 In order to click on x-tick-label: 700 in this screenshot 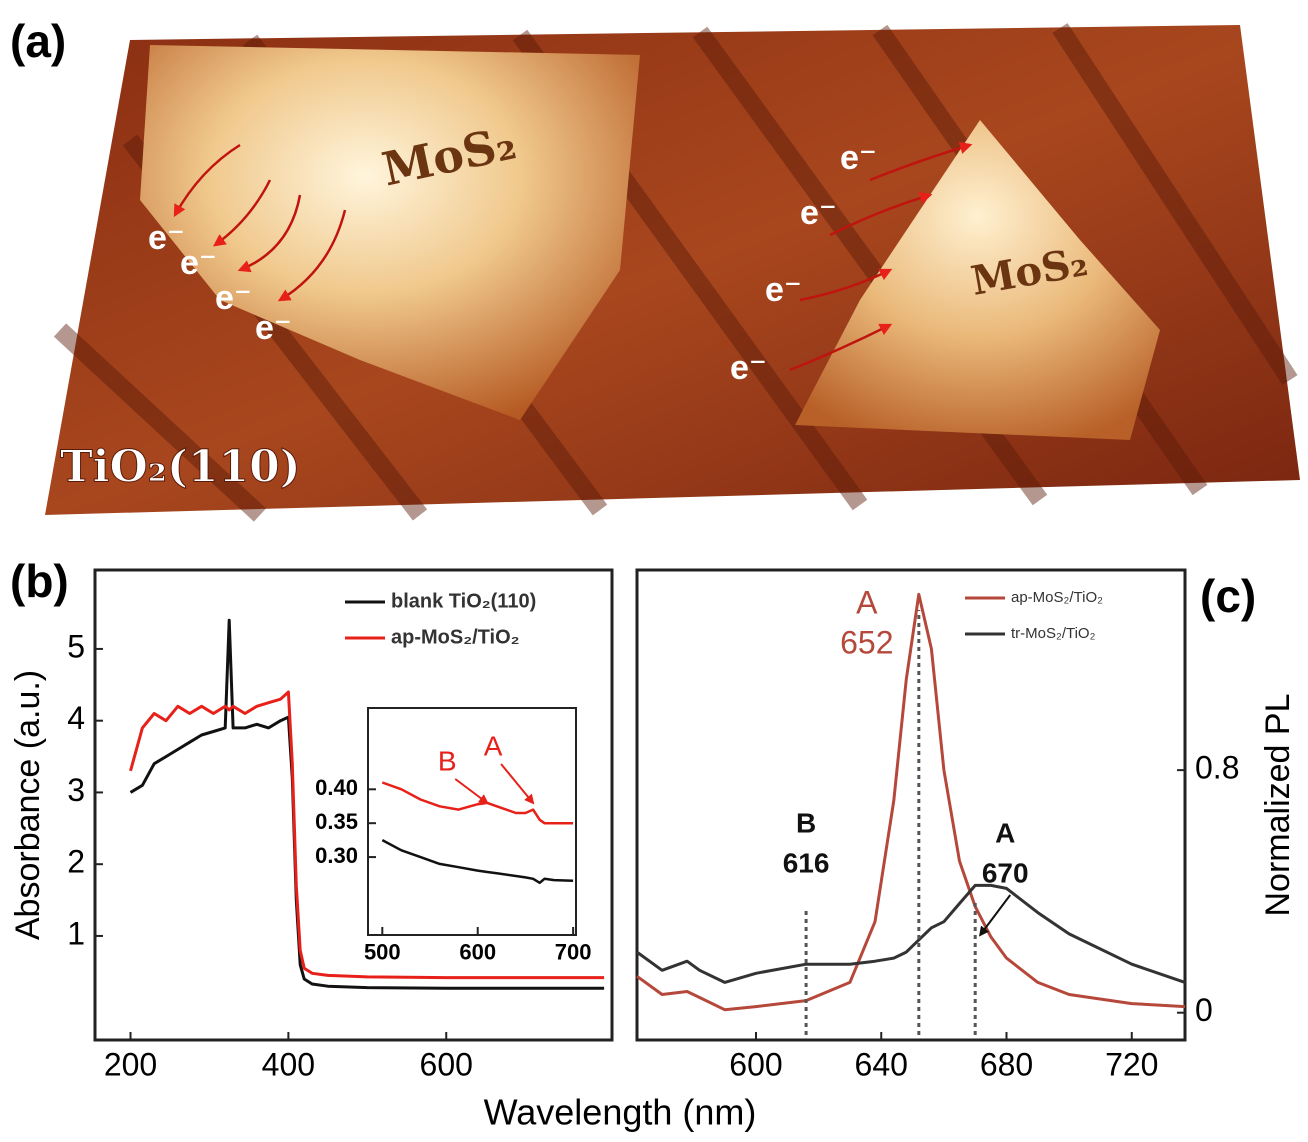, I will do `click(573, 952)`.